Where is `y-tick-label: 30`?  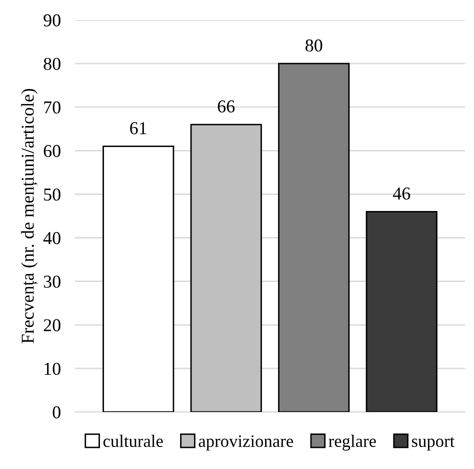 y-tick-label: 30 is located at coordinates (52, 282).